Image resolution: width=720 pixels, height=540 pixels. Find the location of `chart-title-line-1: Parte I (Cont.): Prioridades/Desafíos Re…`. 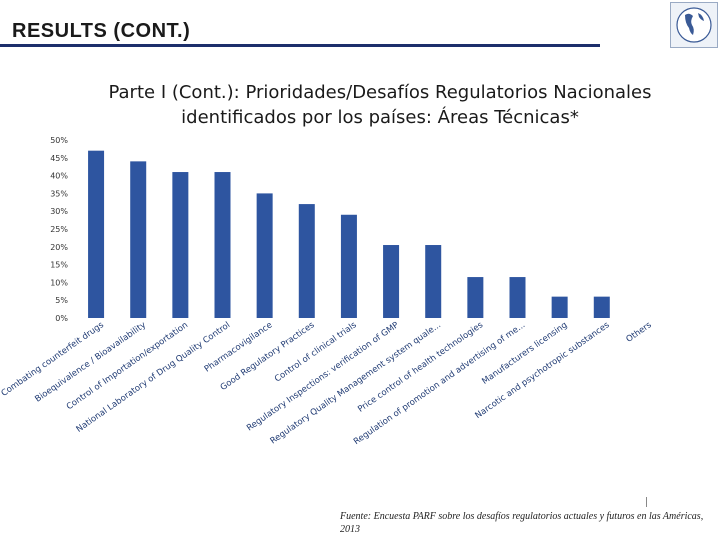

chart-title-line-1: Parte I (Cont.): Prioridades/Desafíos Re… is located at coordinates (380, 92).